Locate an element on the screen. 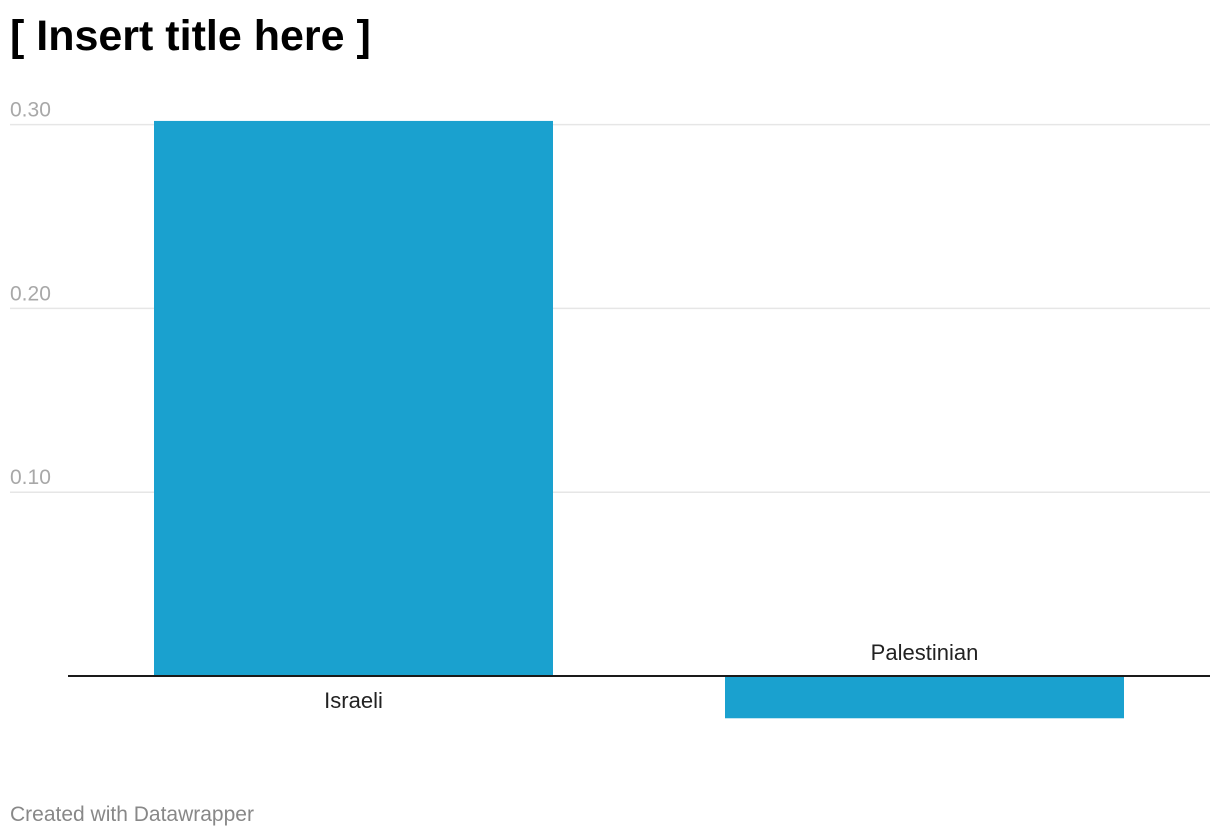 This screenshot has width=1220, height=838. category-label: Israeli is located at coordinates (353, 700).